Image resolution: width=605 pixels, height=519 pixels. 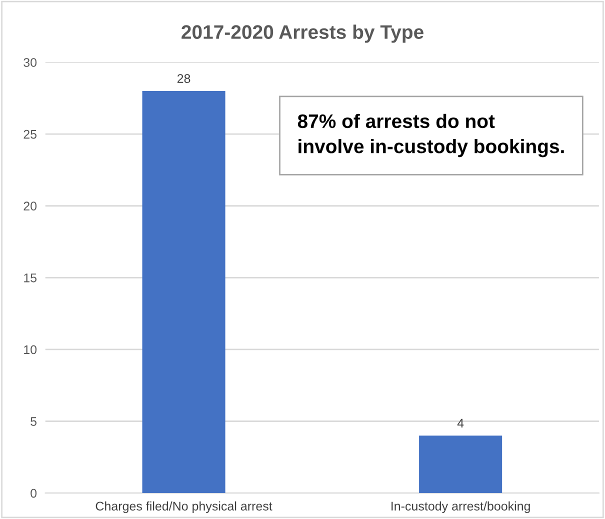 What do you see at coordinates (30, 206) in the screenshot?
I see `y-tick-label: 20` at bounding box center [30, 206].